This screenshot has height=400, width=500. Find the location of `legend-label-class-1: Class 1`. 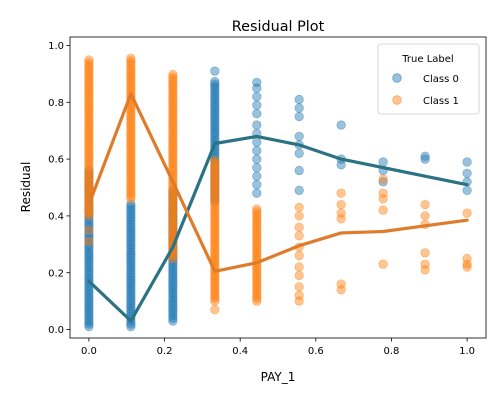

legend-label-class-1: Class 1 is located at coordinates (441, 101).